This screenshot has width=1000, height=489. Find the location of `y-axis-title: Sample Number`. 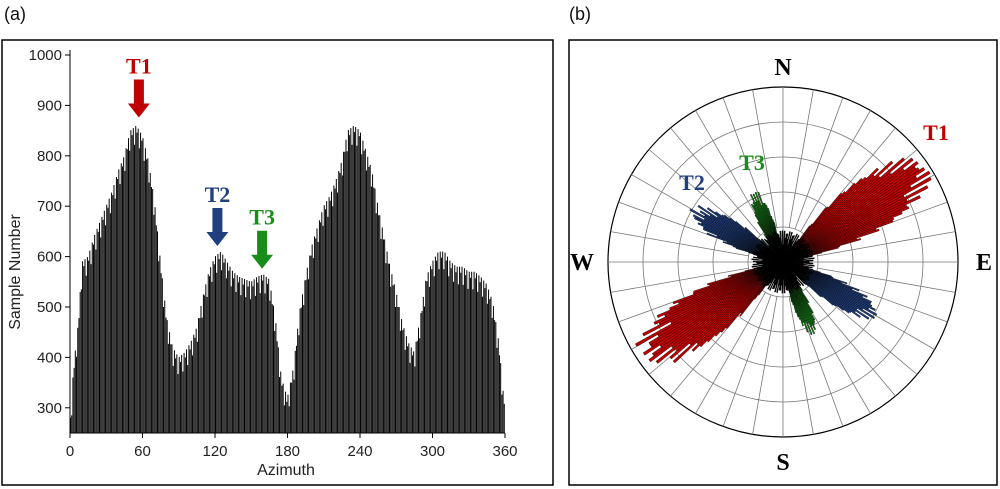

y-axis-title: Sample Number is located at coordinates (15, 272).